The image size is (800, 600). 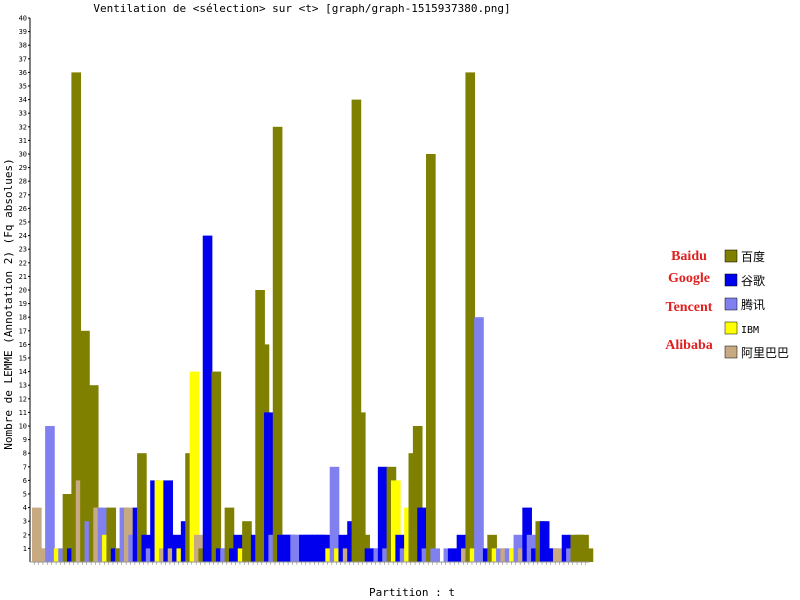 I want to click on legend-entry-label: 腾讯, so click(x=753, y=304).